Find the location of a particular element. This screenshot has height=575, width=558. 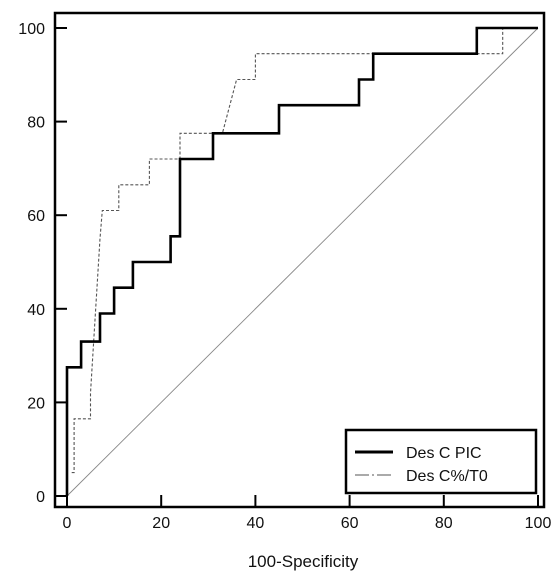

x-tick-label: 60 is located at coordinates (350, 523).